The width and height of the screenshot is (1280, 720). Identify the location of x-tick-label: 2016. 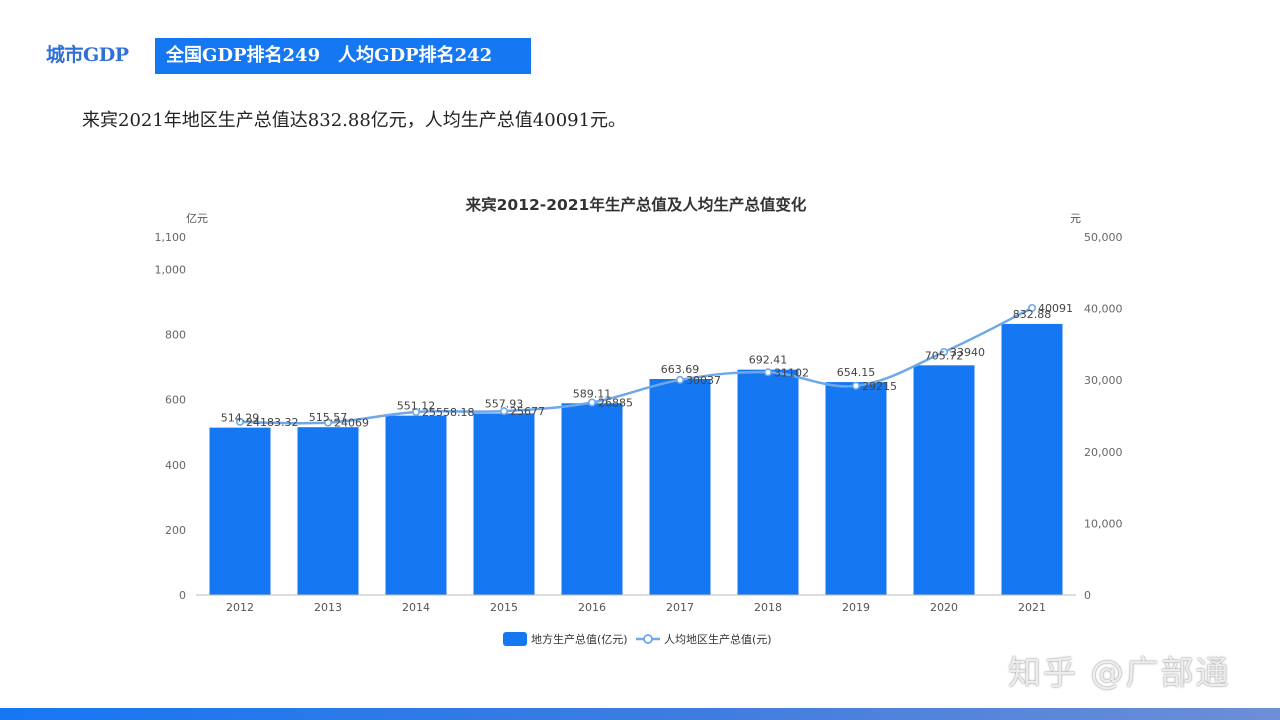
(592, 607).